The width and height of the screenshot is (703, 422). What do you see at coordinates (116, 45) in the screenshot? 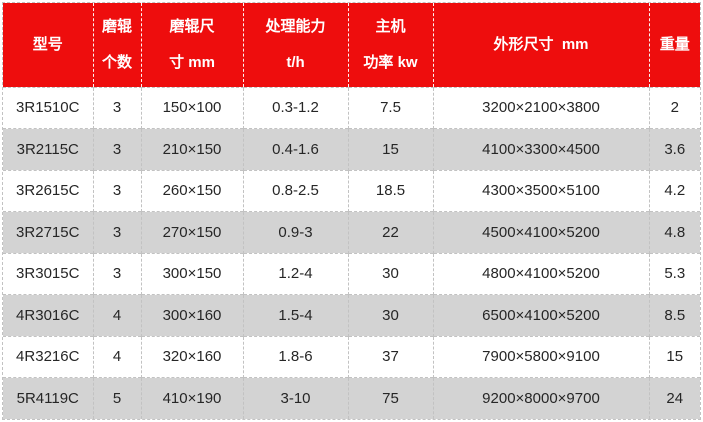
I see `column-header-roller-count: 磨辊 个数` at bounding box center [116, 45].